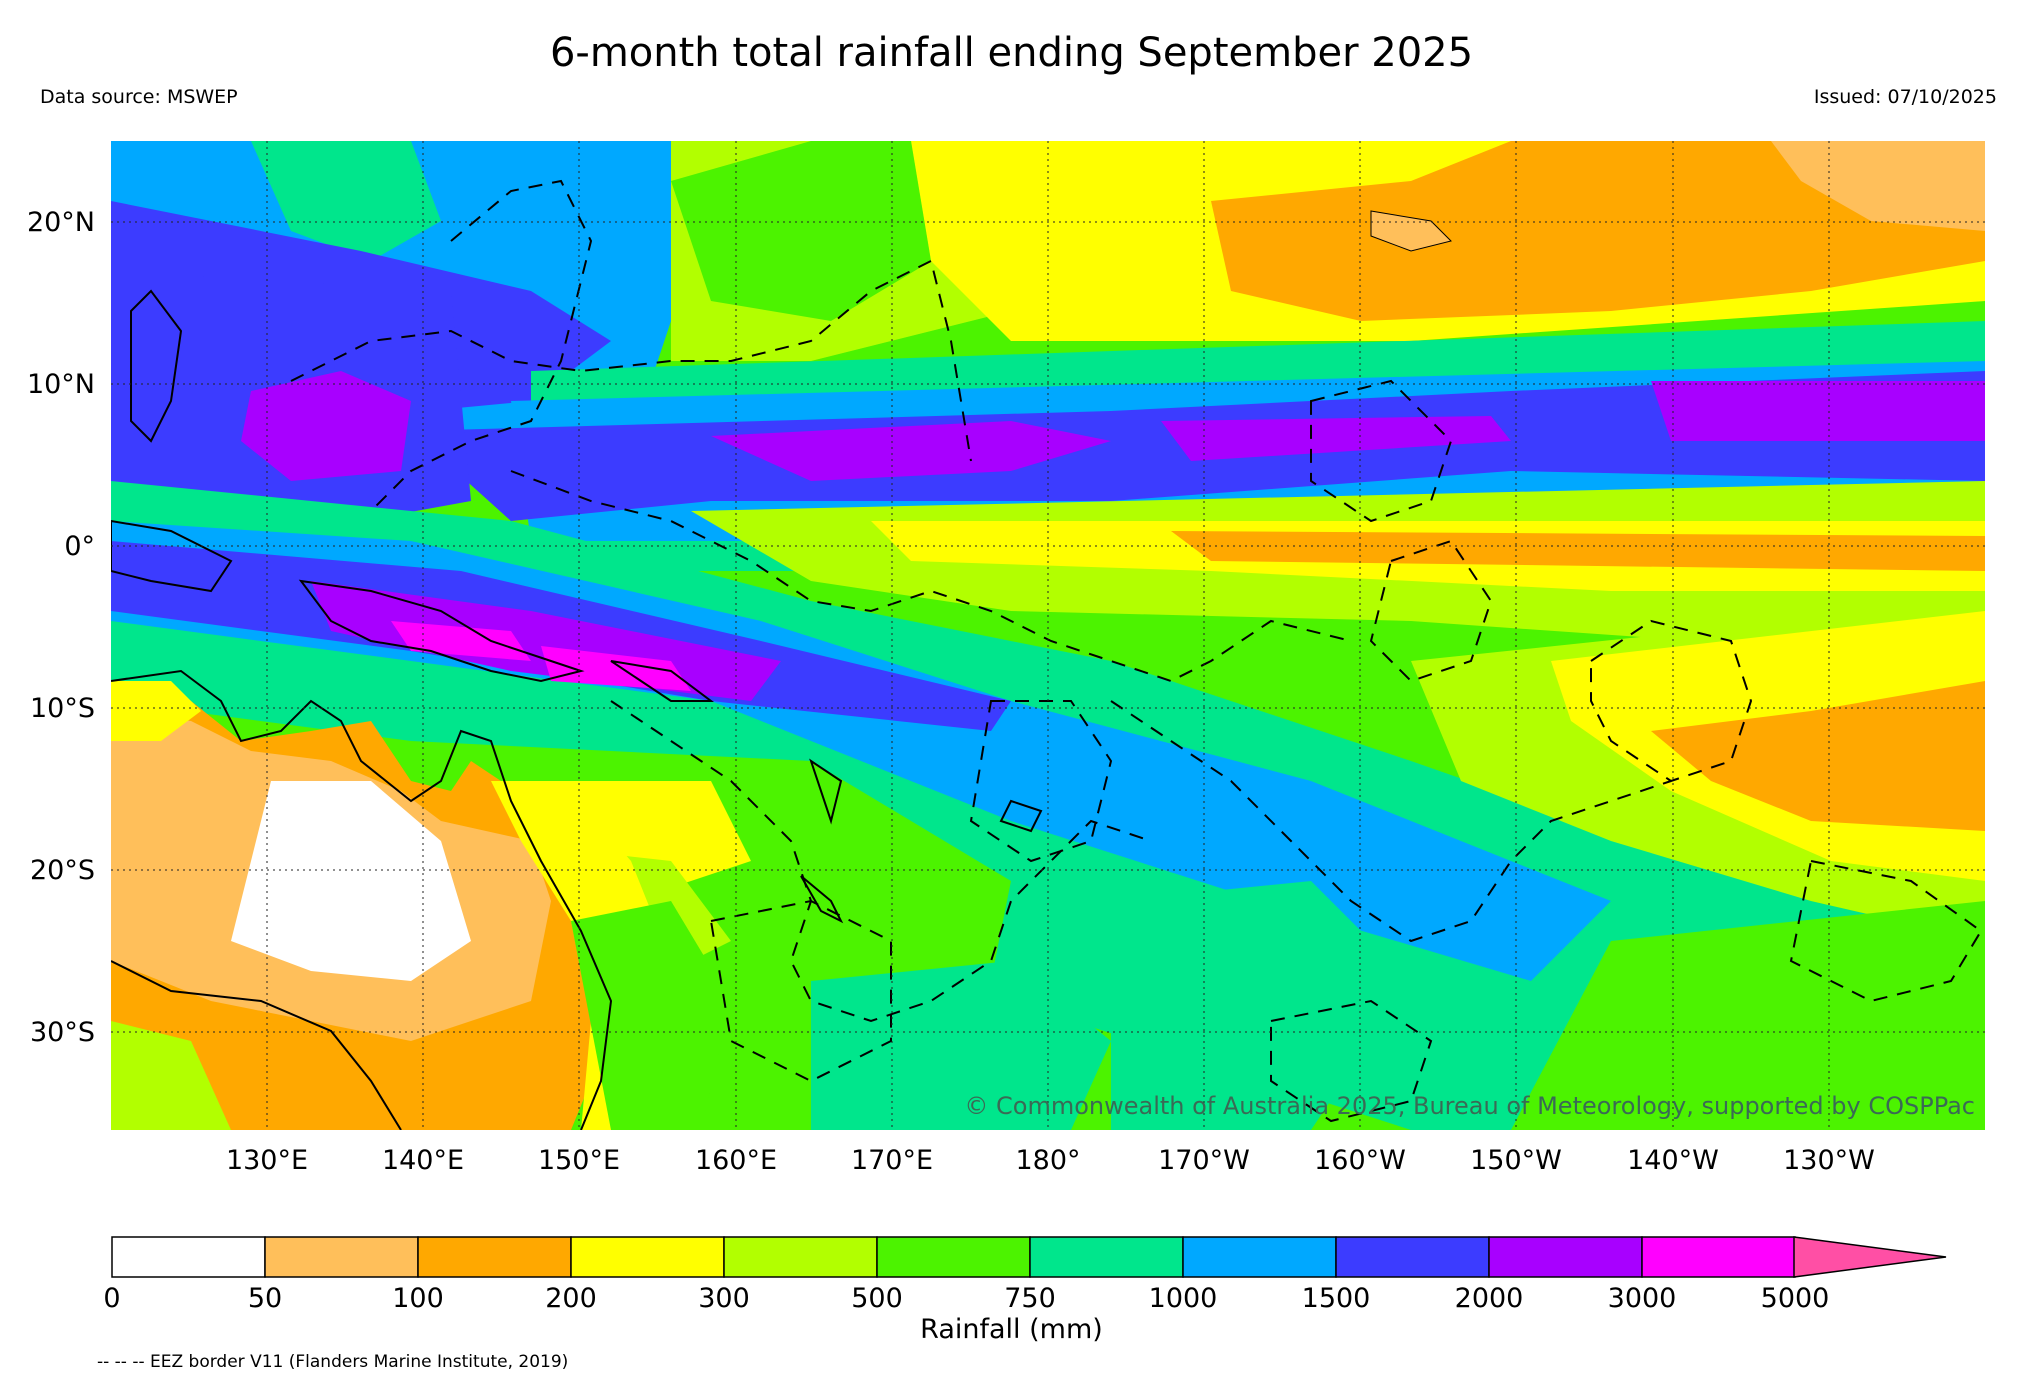  Describe the element at coordinates (1598, 231) in the screenshot. I see `rain-band-100-200-n` at that location.